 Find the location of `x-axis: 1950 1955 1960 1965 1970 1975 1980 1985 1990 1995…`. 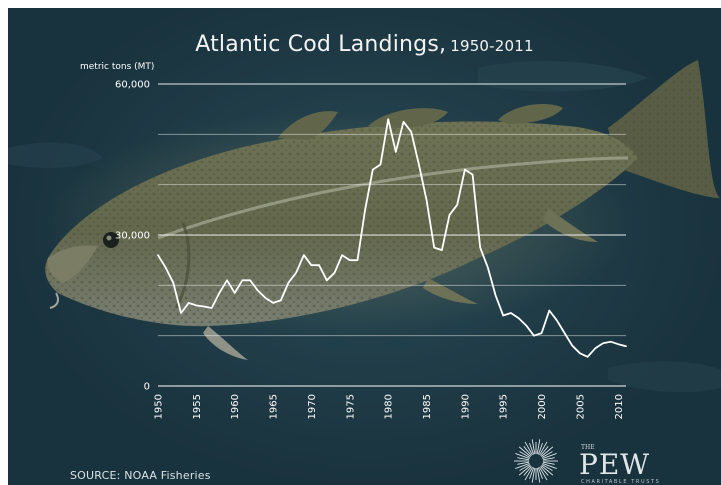

x-axis: 1950 1955 1960 1965 1970 1975 1980 1985 1990 1995… is located at coordinates (389, 406).